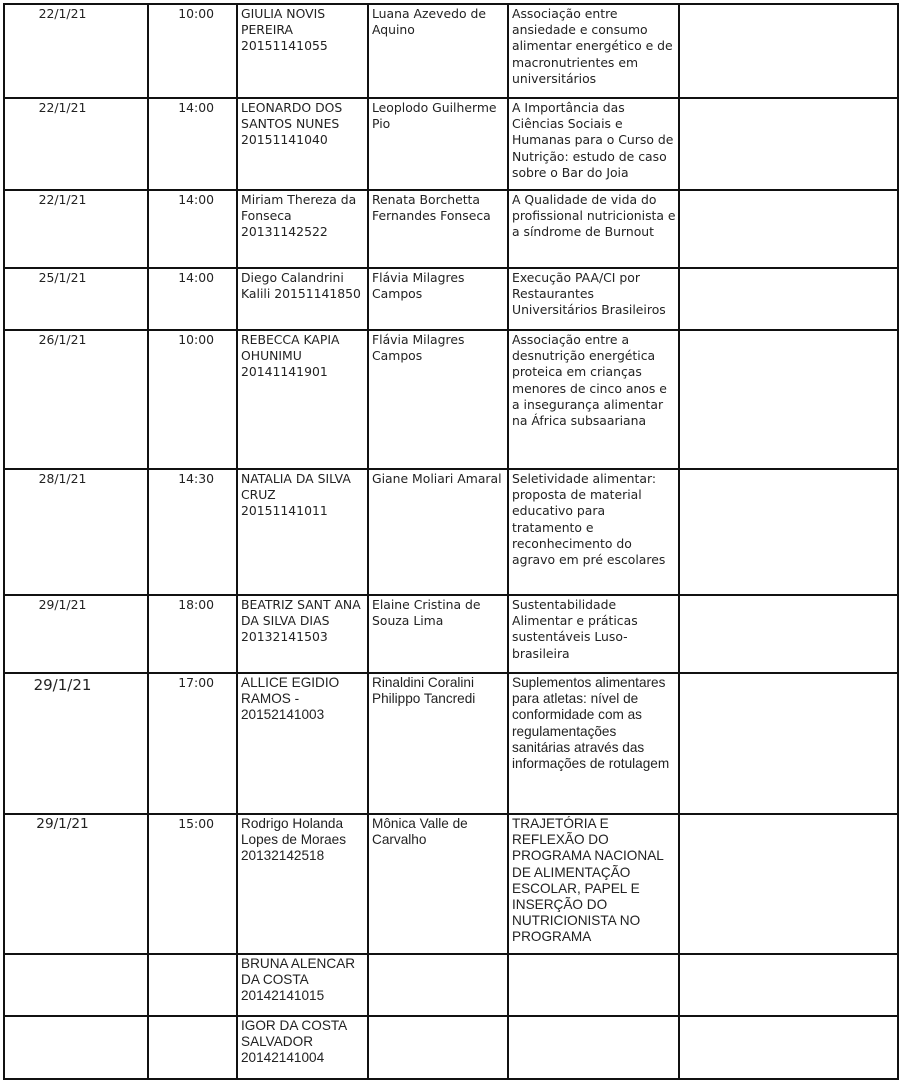 This screenshot has width=900, height=1080. I want to click on advisor-cell: Luana Azevedo de Aquino, so click(438, 51).